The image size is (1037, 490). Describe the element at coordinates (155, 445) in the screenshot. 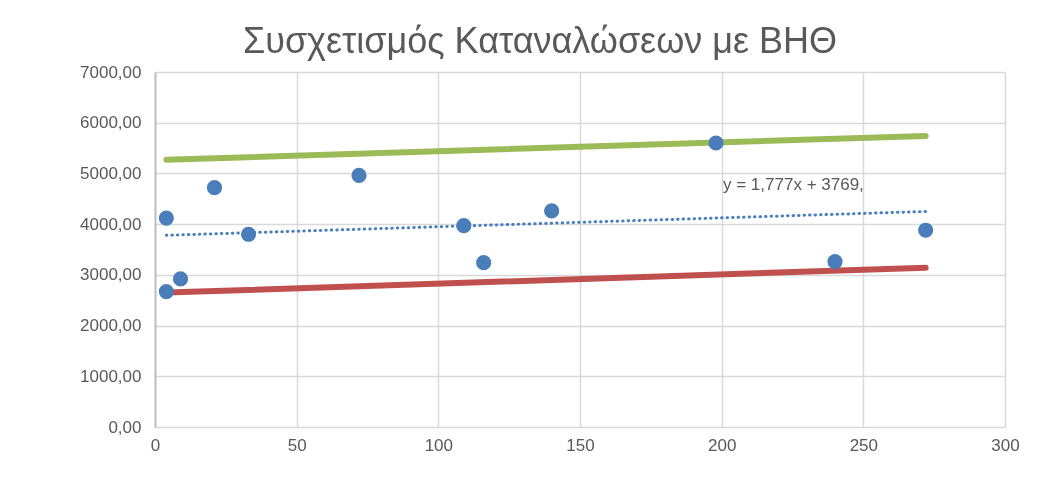

I see `x-tick-label: 0` at that location.